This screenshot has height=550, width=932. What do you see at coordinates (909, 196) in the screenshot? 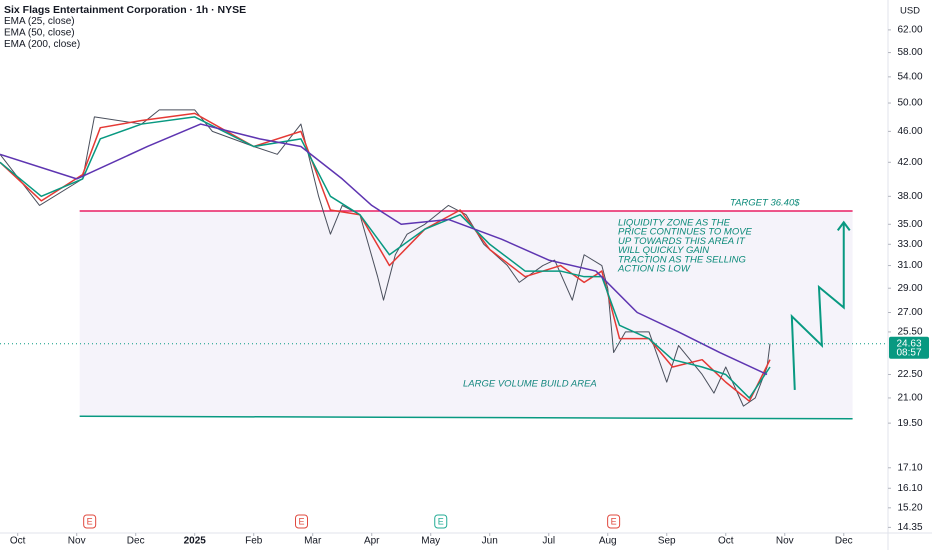
I see `y-tick-label: 38.00` at bounding box center [909, 196].